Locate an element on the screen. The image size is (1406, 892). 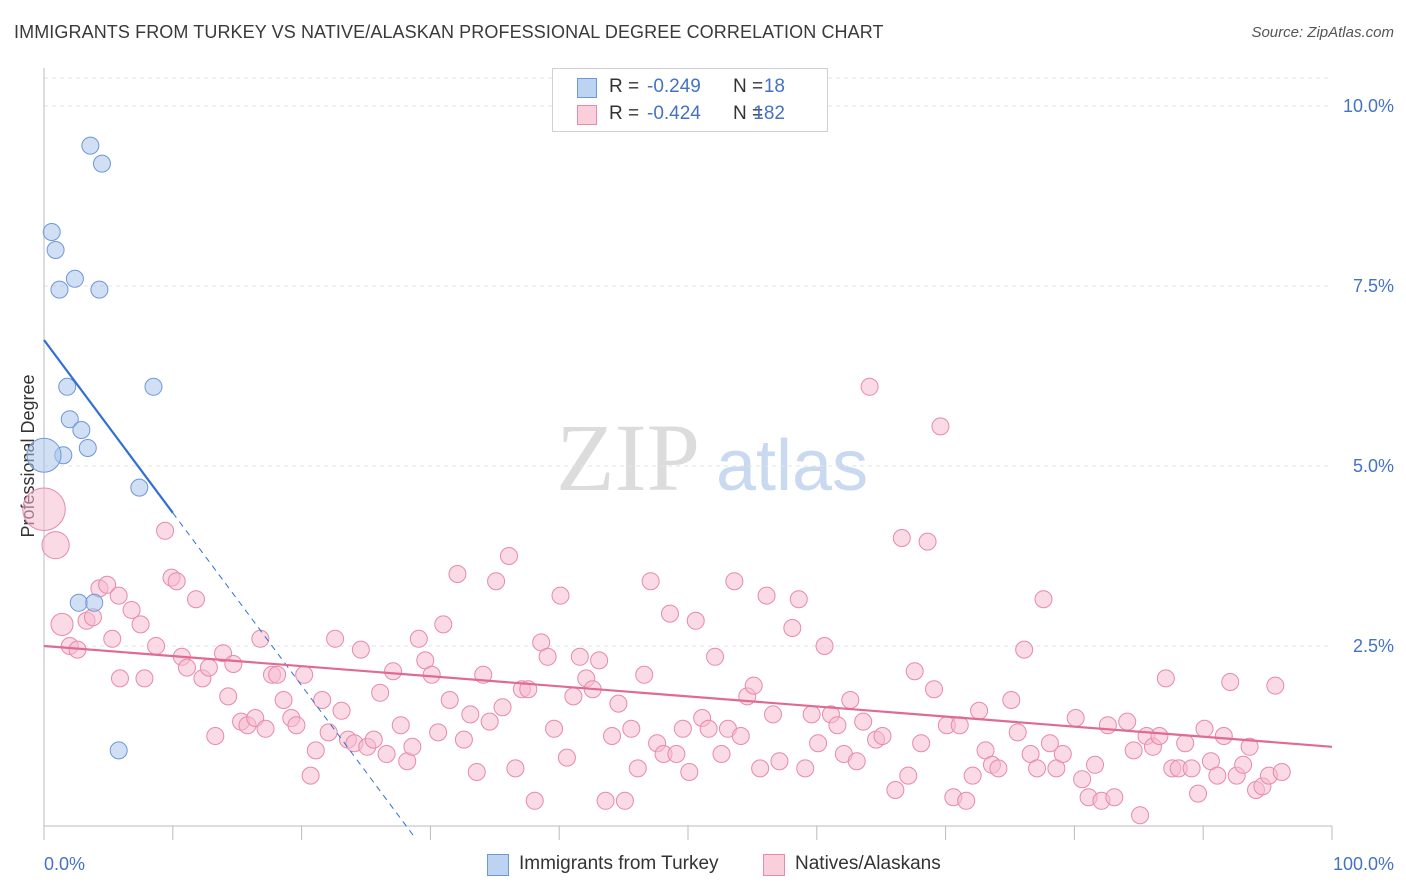
x-tick-label-max: 100.0% is located at coordinates (1363, 864).